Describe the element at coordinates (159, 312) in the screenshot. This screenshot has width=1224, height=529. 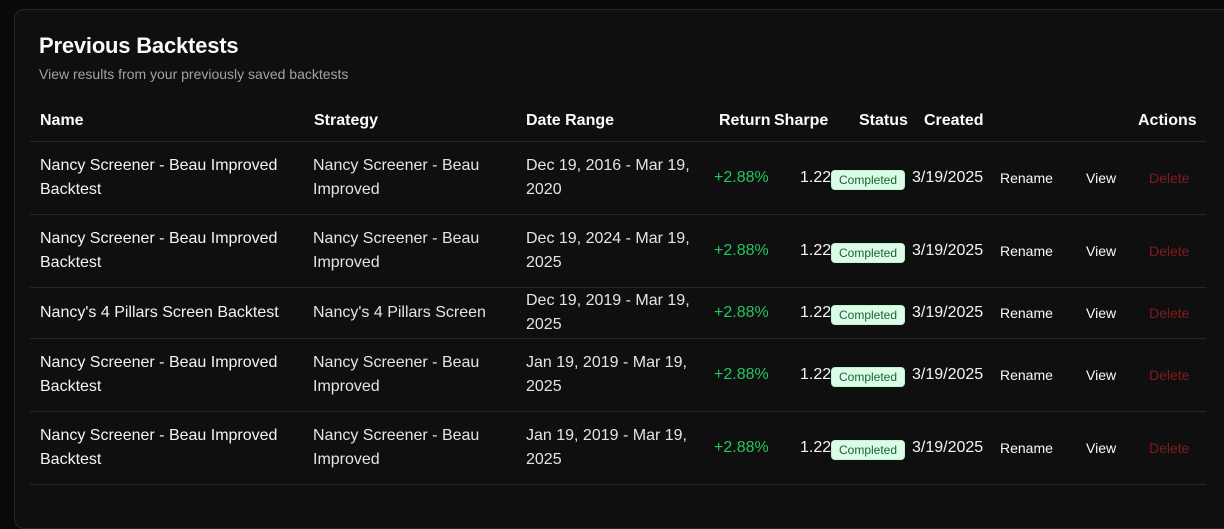
I see `backtest-name: Nancy's 4 Pillars Screen Backtest` at that location.